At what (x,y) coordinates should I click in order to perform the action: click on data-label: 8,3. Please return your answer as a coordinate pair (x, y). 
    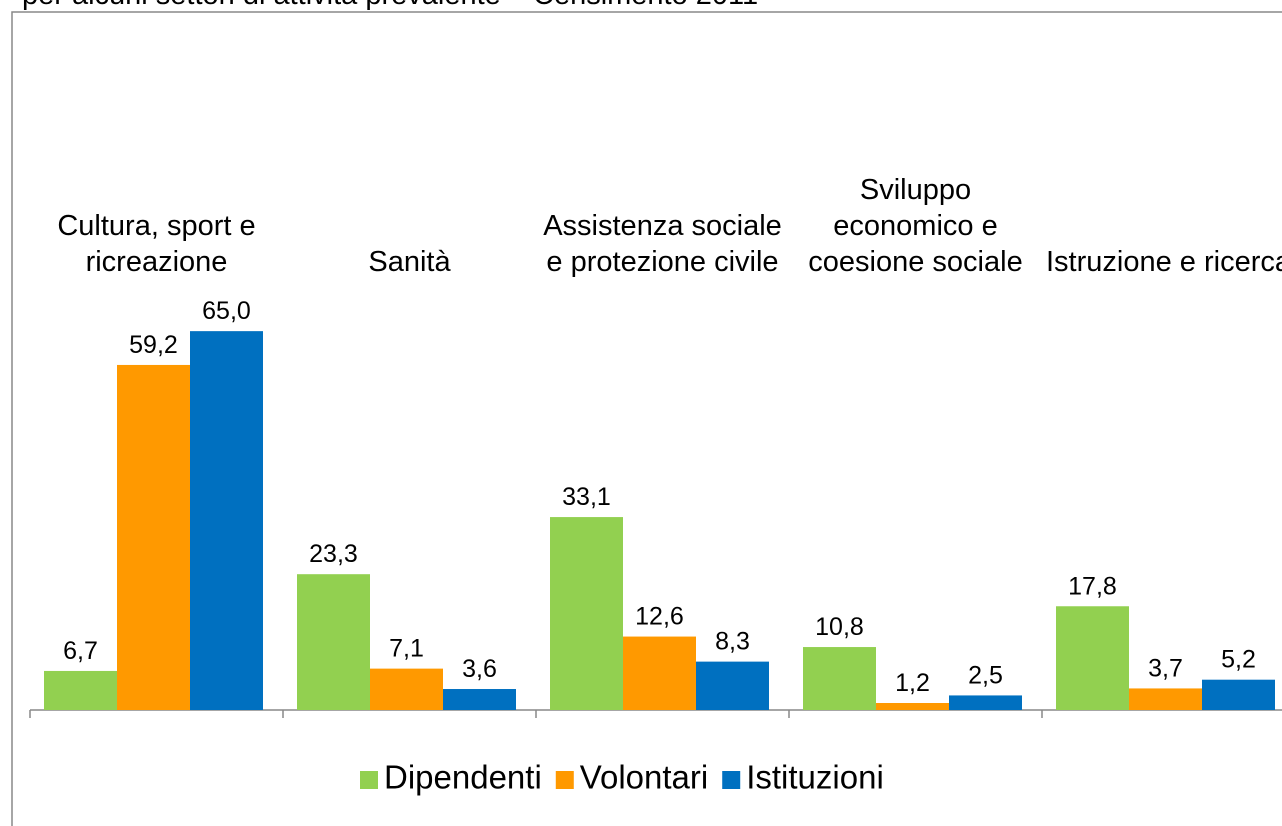
    Looking at the image, I should click on (732, 642).